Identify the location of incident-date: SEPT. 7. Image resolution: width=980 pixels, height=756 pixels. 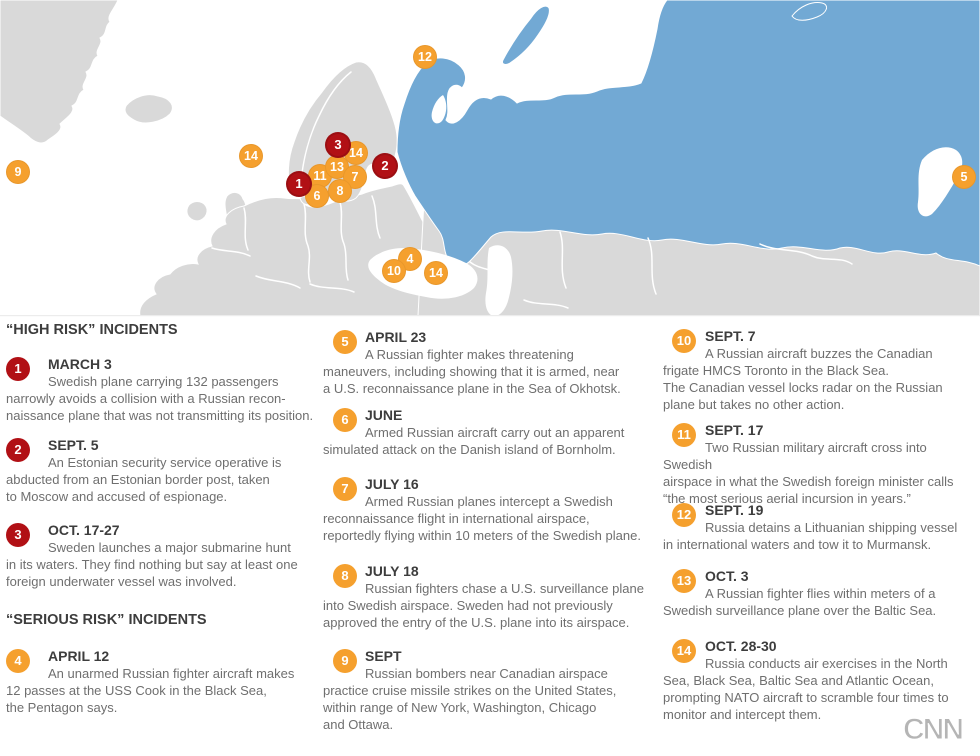
(730, 336).